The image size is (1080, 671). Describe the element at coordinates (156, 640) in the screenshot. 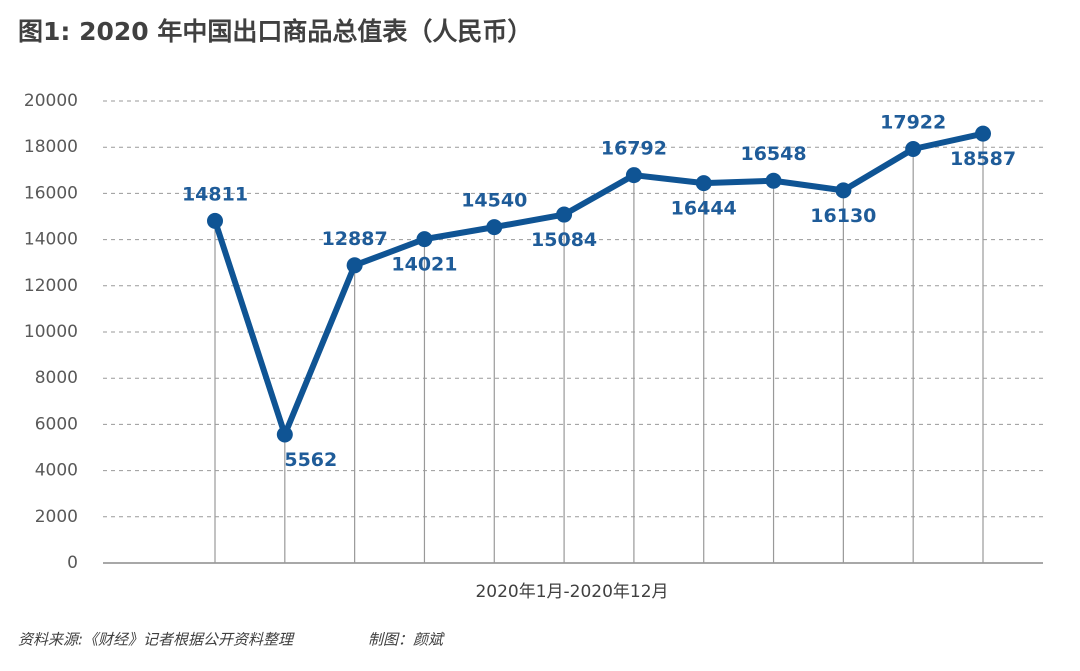

I see `source-note: 资料来源:《财经》记者根据公开资料整理` at that location.